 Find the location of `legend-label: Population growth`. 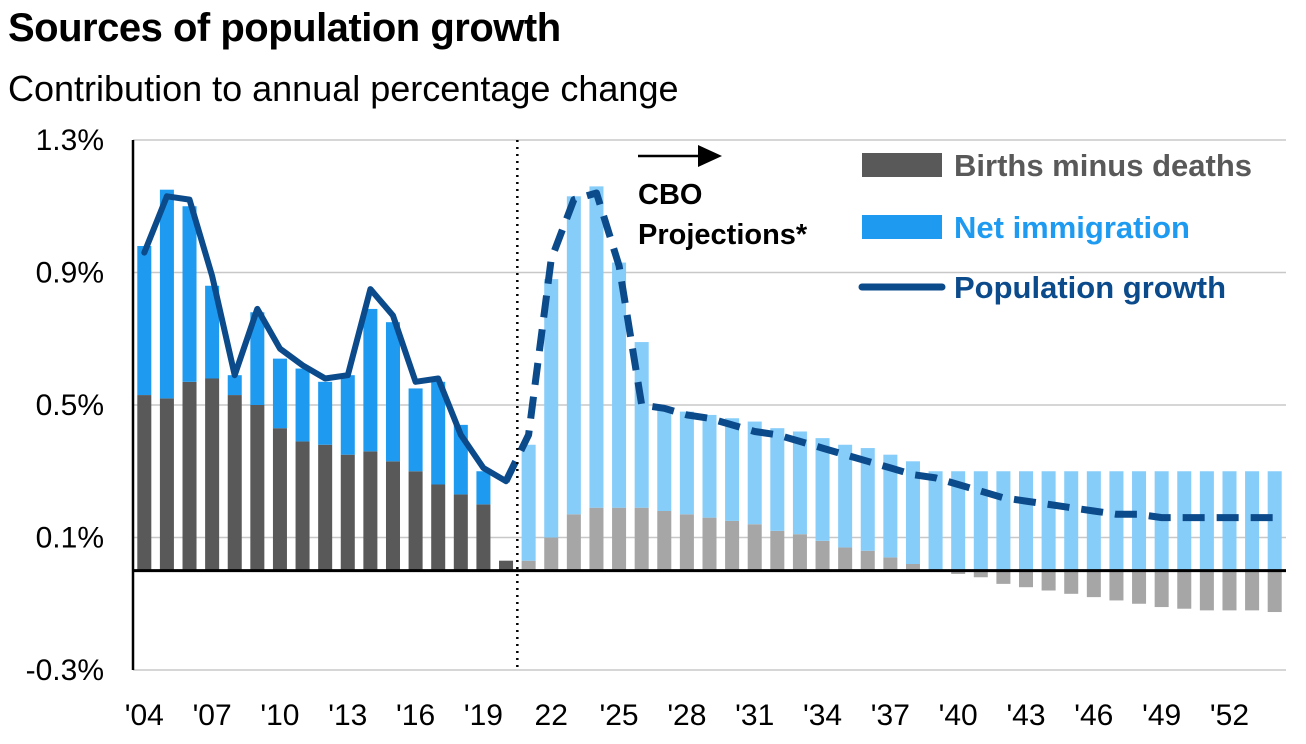

legend-label: Population growth is located at coordinates (1090, 287).